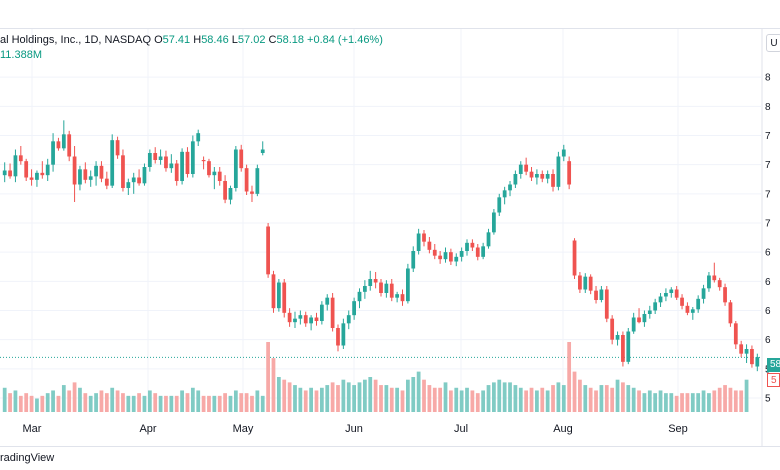  Describe the element at coordinates (272, 40) in the screenshot. I see `close-label: C` at that location.